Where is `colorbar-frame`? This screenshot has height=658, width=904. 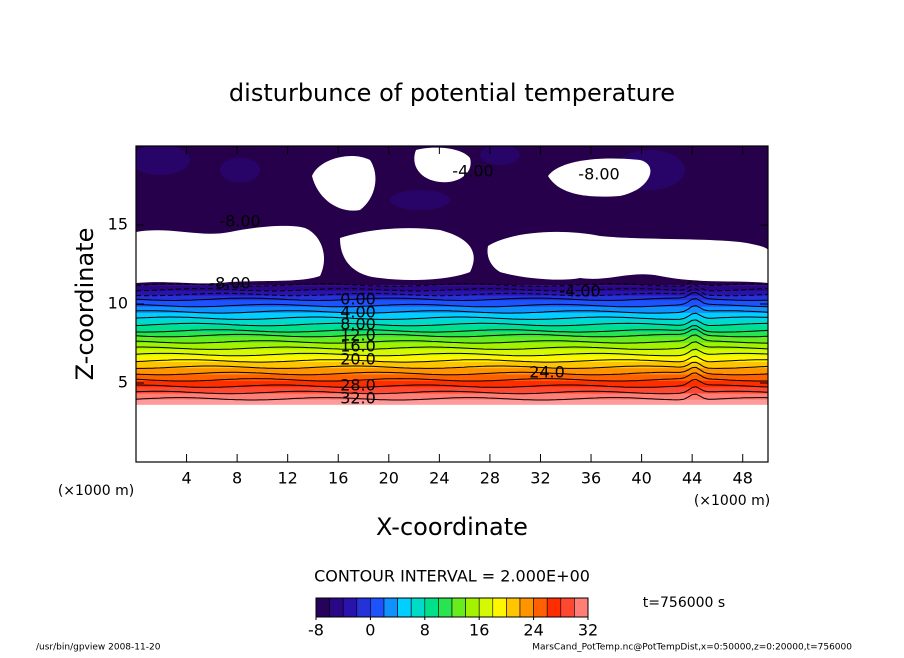
colorbar-frame is located at coordinates (452, 607).